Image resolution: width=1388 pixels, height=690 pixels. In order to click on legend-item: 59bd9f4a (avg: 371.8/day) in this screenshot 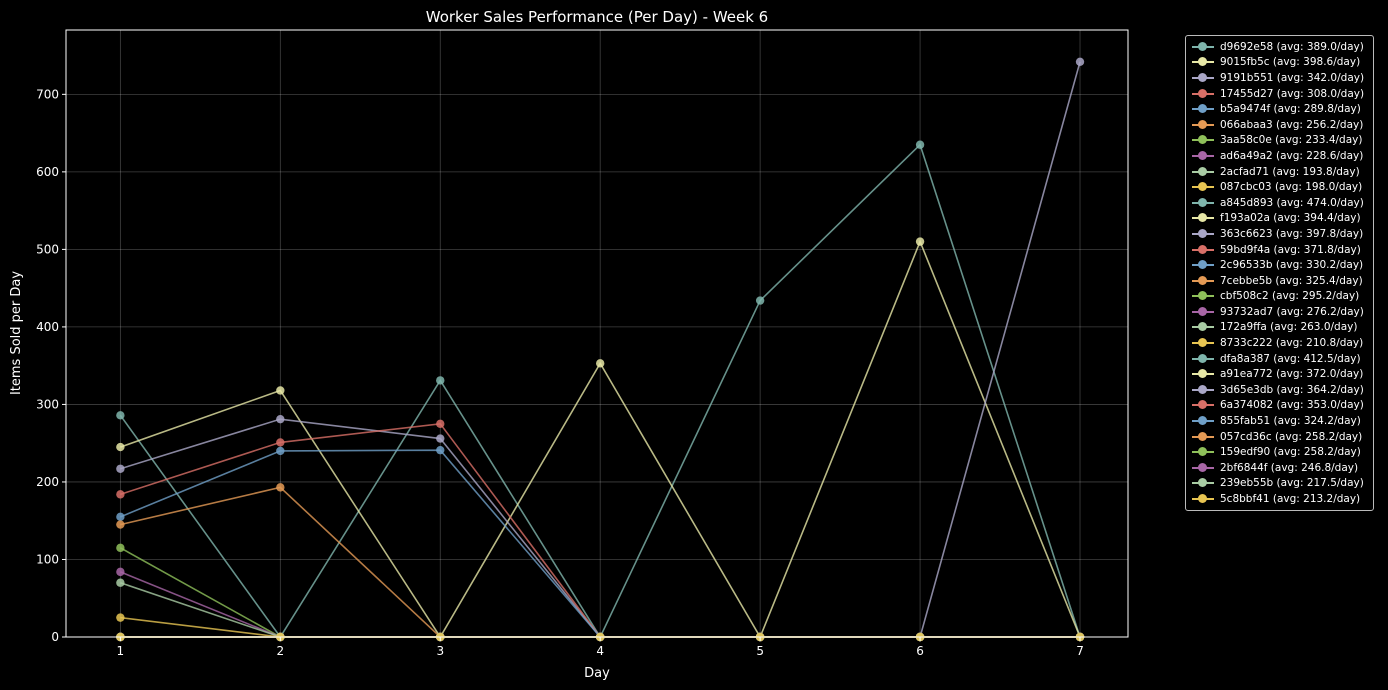, I will do `click(1279, 250)`.